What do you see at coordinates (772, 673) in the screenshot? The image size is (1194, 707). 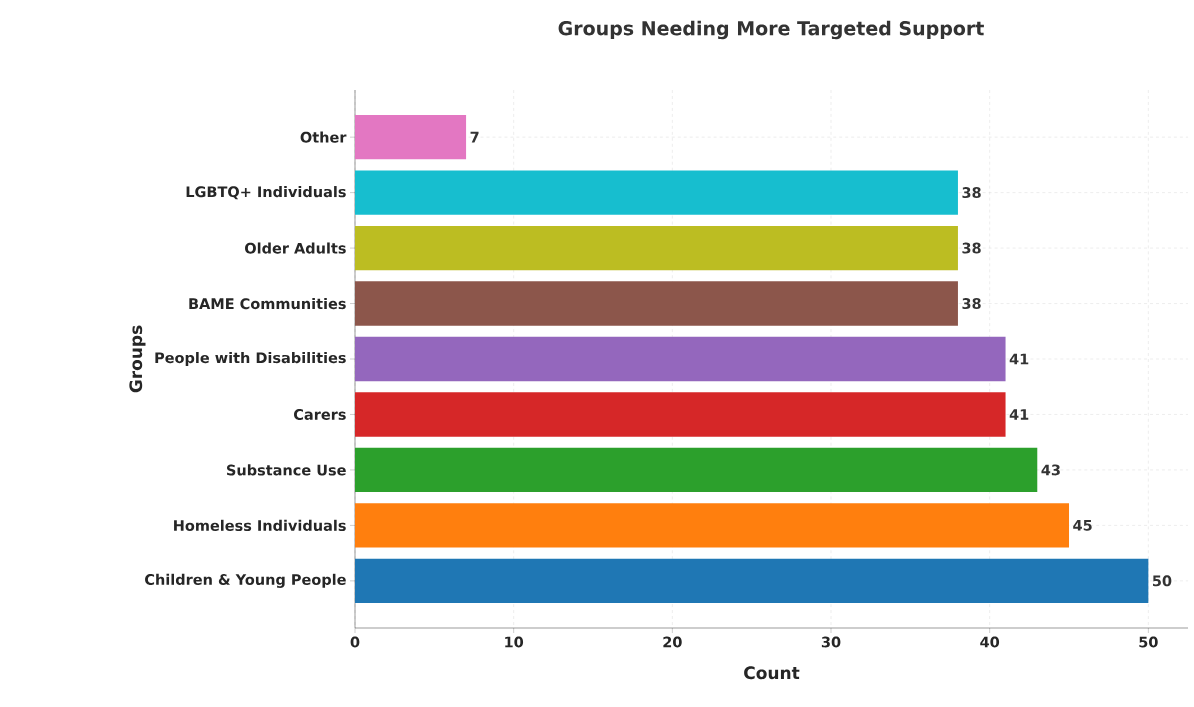 I see `x-axis-title: Count` at bounding box center [772, 673].